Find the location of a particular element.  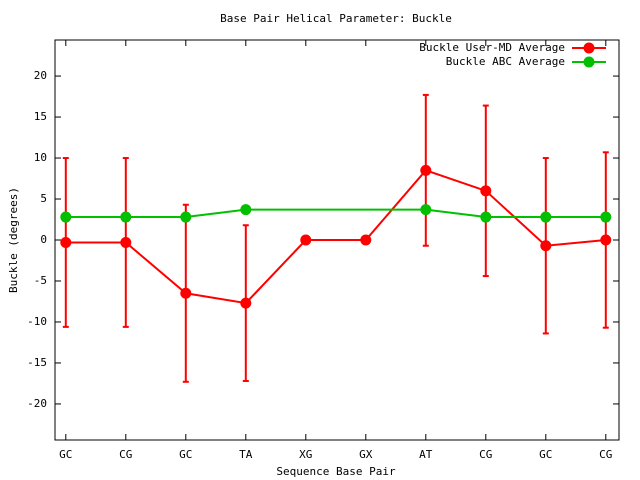

y-tick-label: 20 is located at coordinates (40, 75).